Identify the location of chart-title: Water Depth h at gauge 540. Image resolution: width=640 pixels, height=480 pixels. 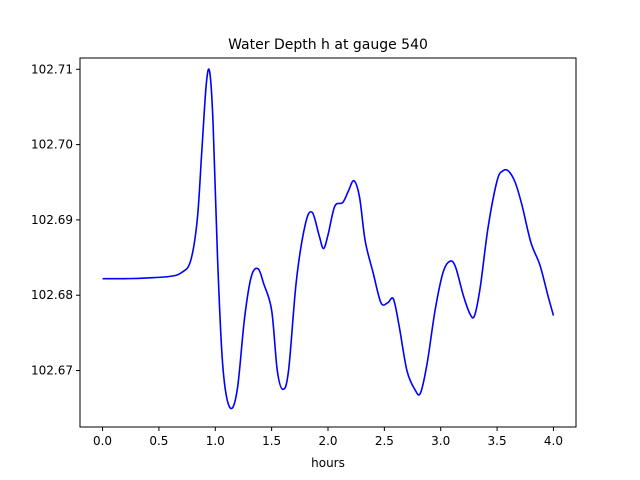
(328, 45).